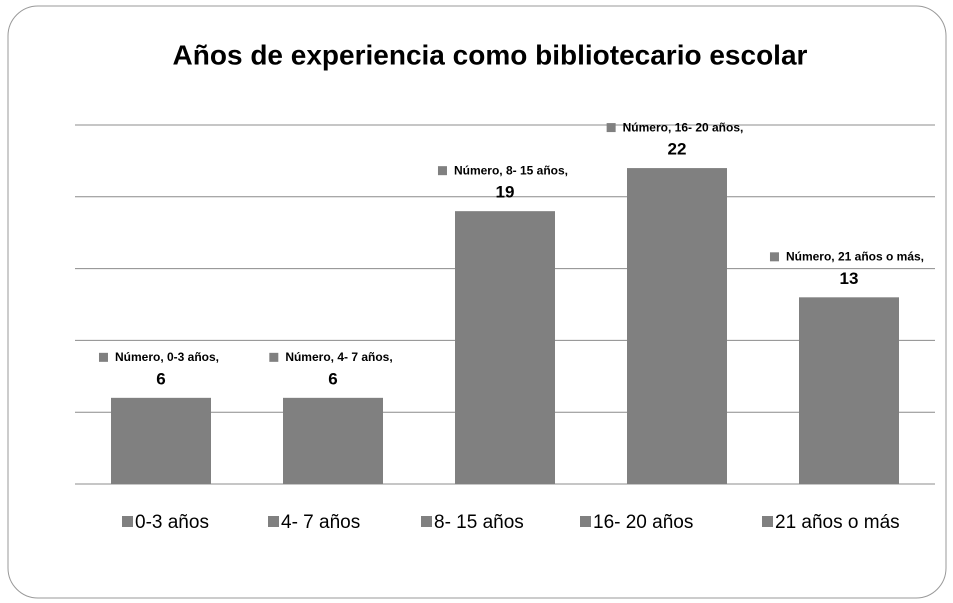  What do you see at coordinates (505, 192) in the screenshot?
I see `data-label: 19` at bounding box center [505, 192].